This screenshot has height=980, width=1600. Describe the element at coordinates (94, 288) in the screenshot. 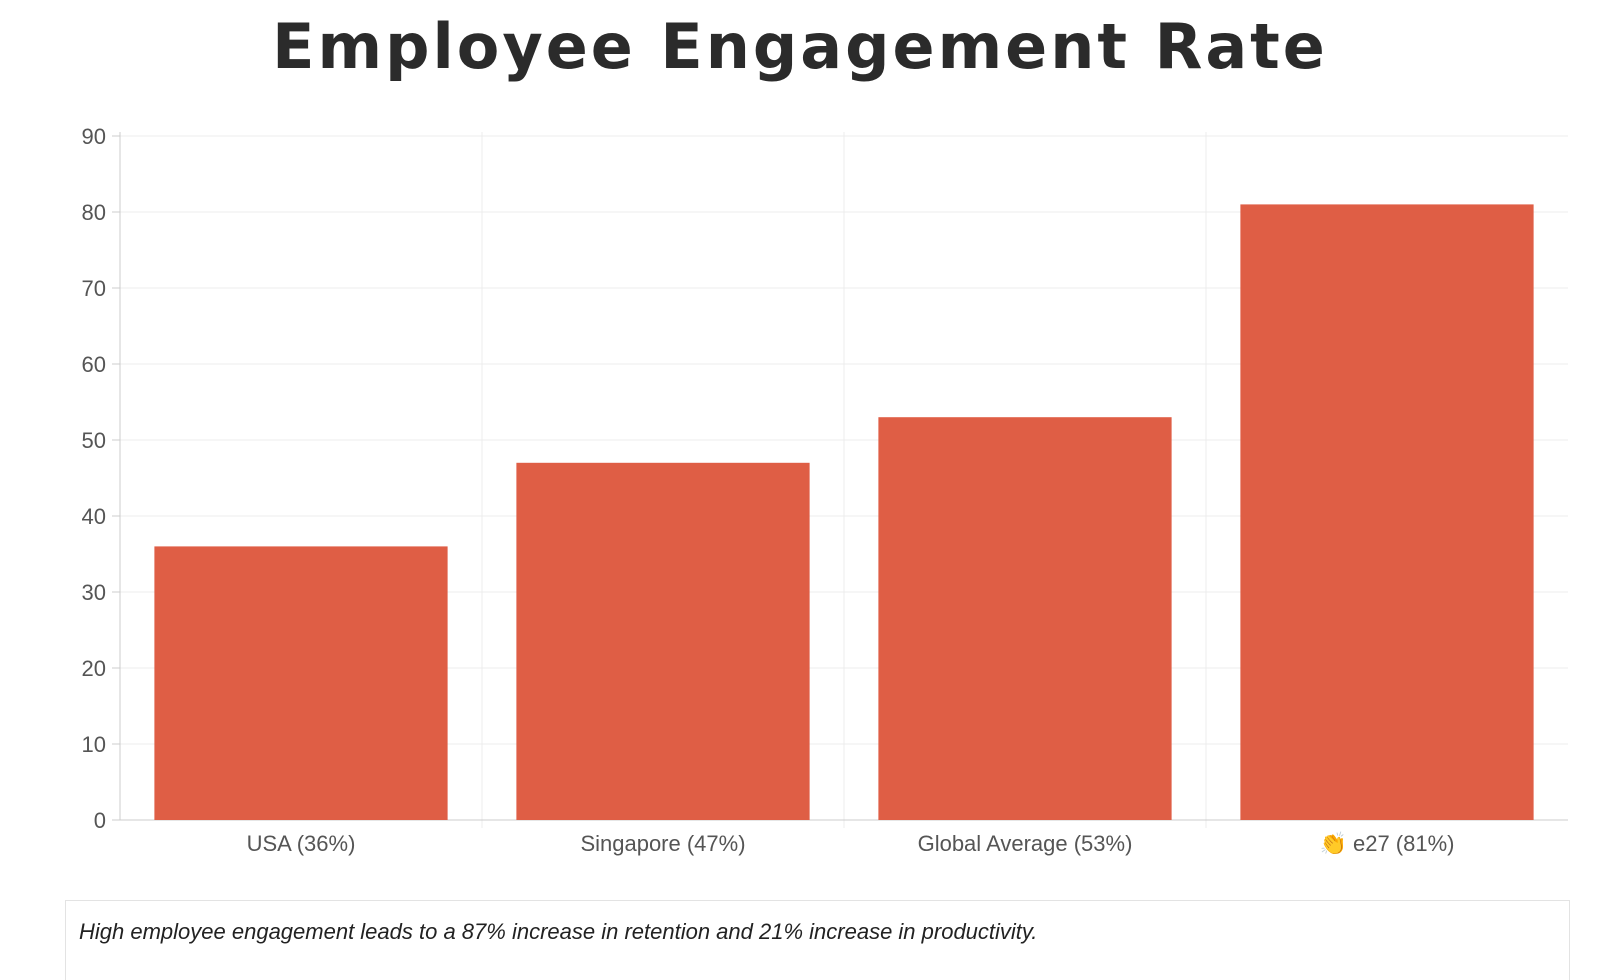

I see `y-tick-label: 70` at that location.